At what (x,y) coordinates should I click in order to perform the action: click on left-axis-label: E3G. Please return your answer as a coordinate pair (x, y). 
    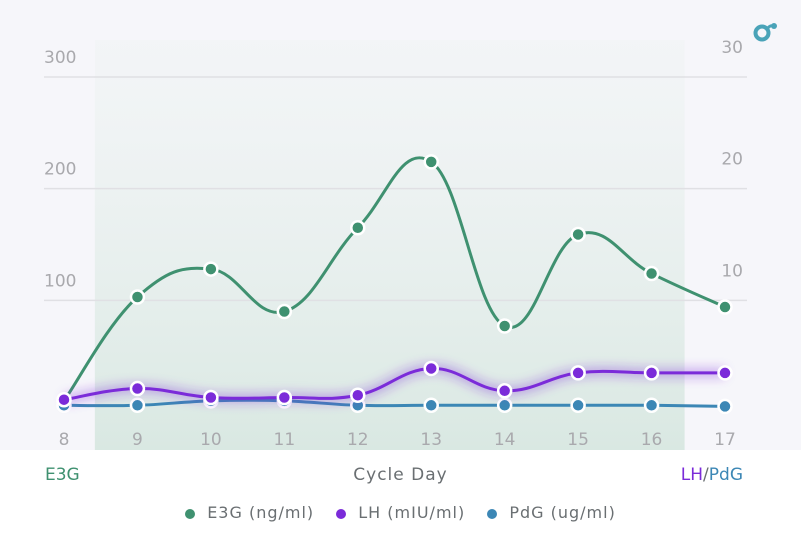
    Looking at the image, I should click on (62, 475).